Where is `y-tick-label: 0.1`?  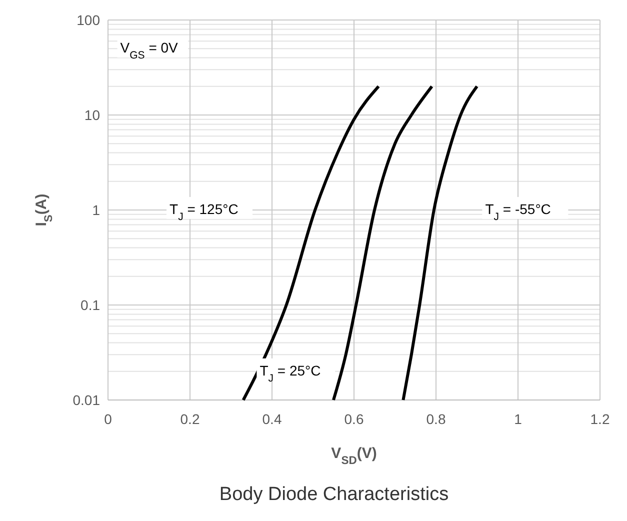
y-tick-label: 0.1 is located at coordinates (90, 304).